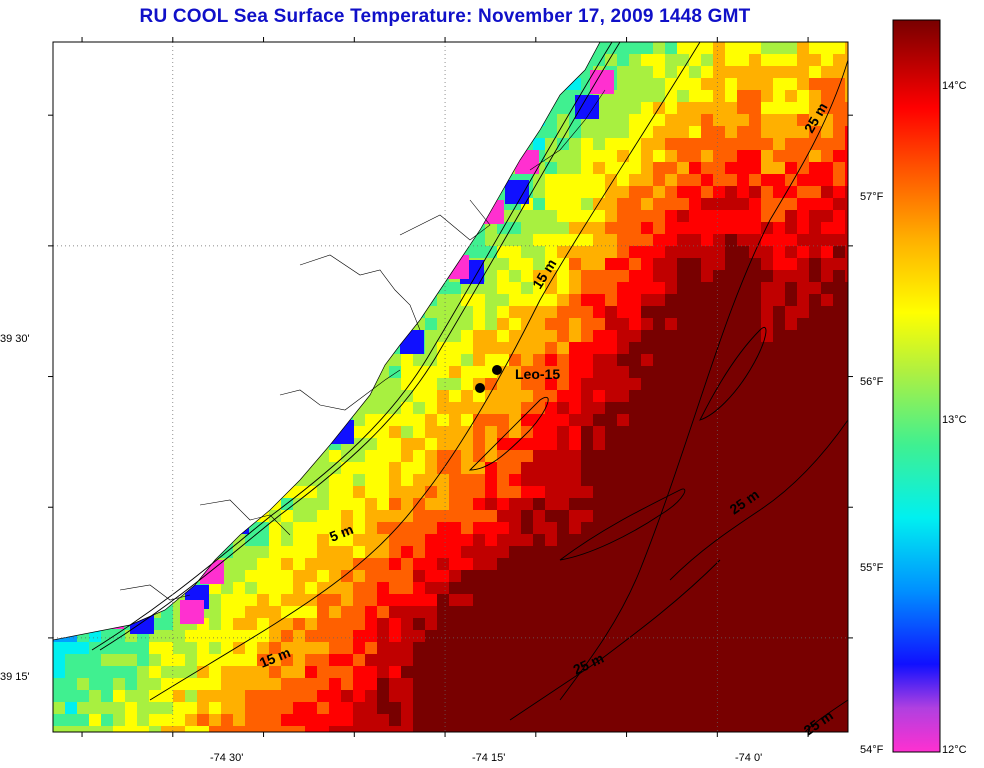  What do you see at coordinates (480, 388) in the screenshot?
I see `station-marker-leo15-b` at bounding box center [480, 388].